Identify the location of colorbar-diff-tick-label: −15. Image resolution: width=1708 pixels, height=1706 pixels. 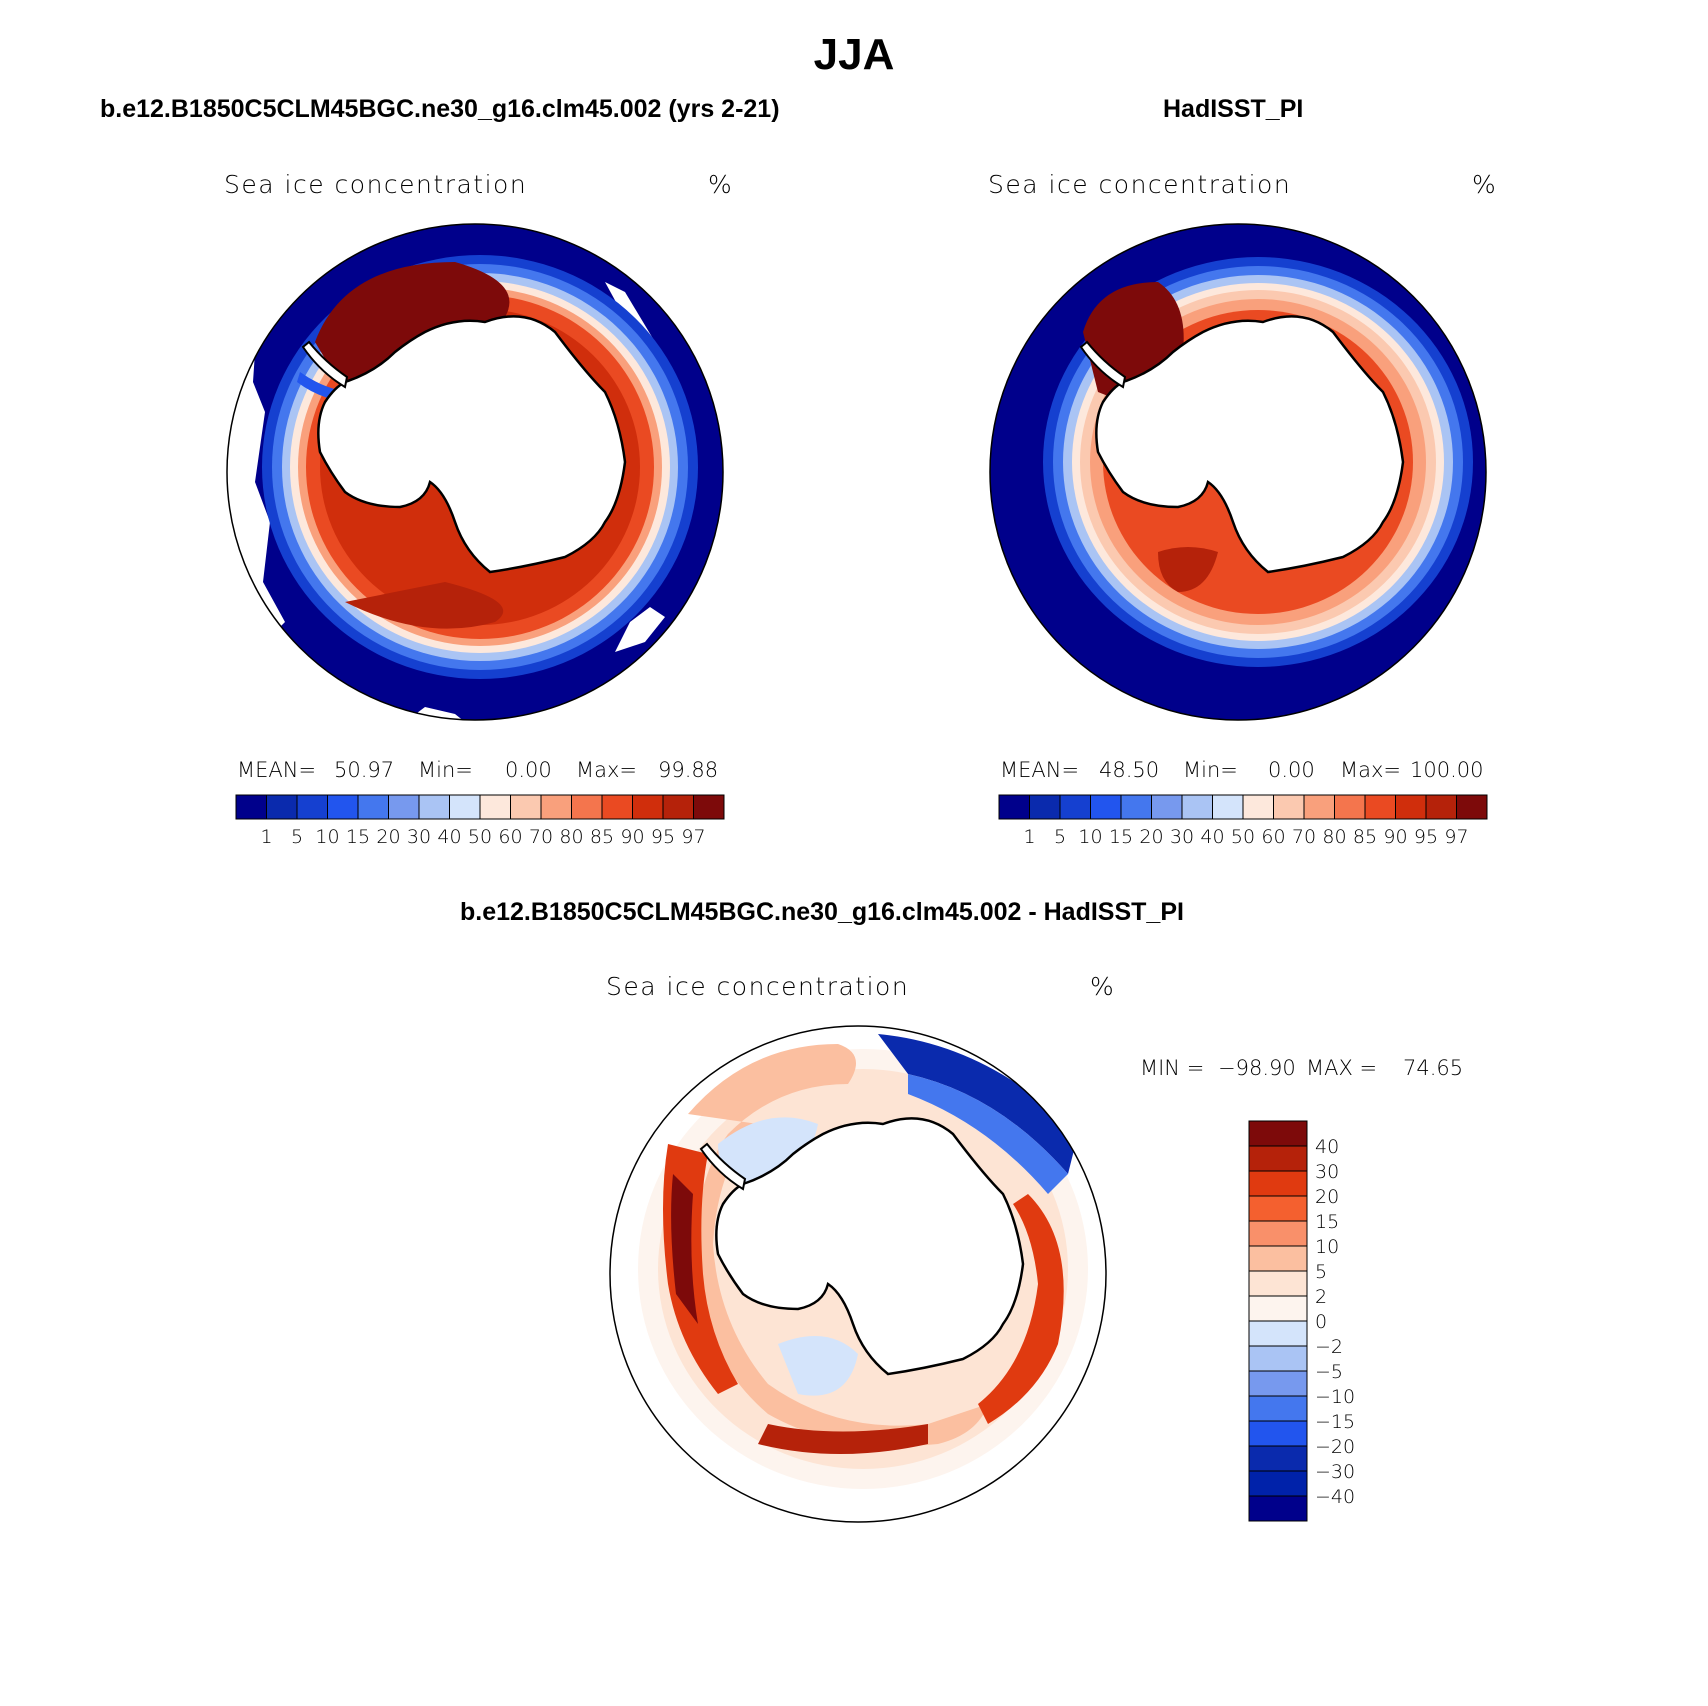
(1335, 1422).